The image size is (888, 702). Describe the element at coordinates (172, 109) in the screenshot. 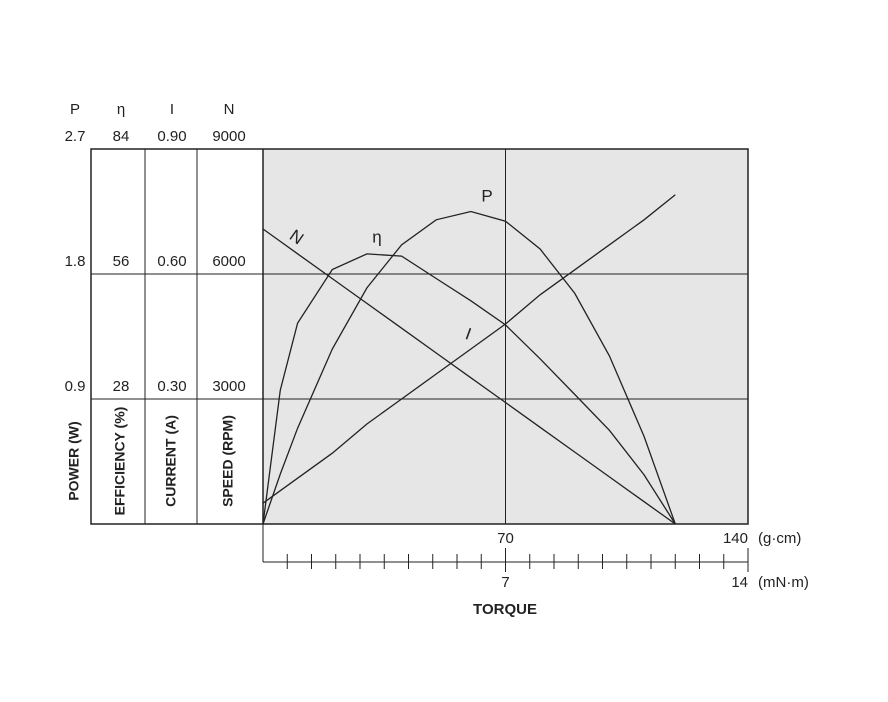

I see `axis-symbol: I` at that location.